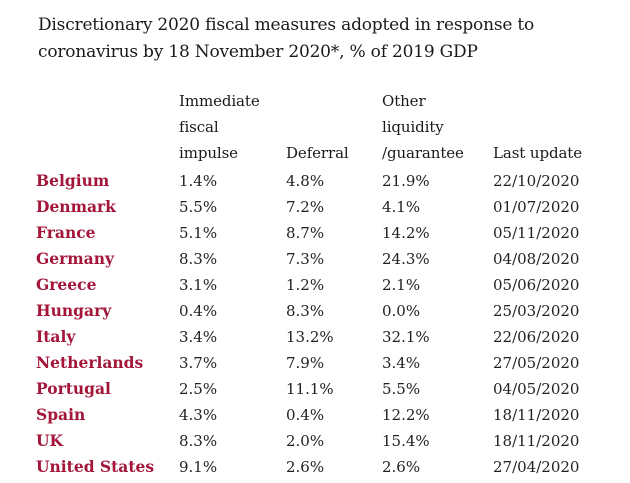 This screenshot has width=630, height=483. What do you see at coordinates (198, 467) in the screenshot?
I see `immediate-fiscal-impulse-cell: 9.1%` at bounding box center [198, 467].